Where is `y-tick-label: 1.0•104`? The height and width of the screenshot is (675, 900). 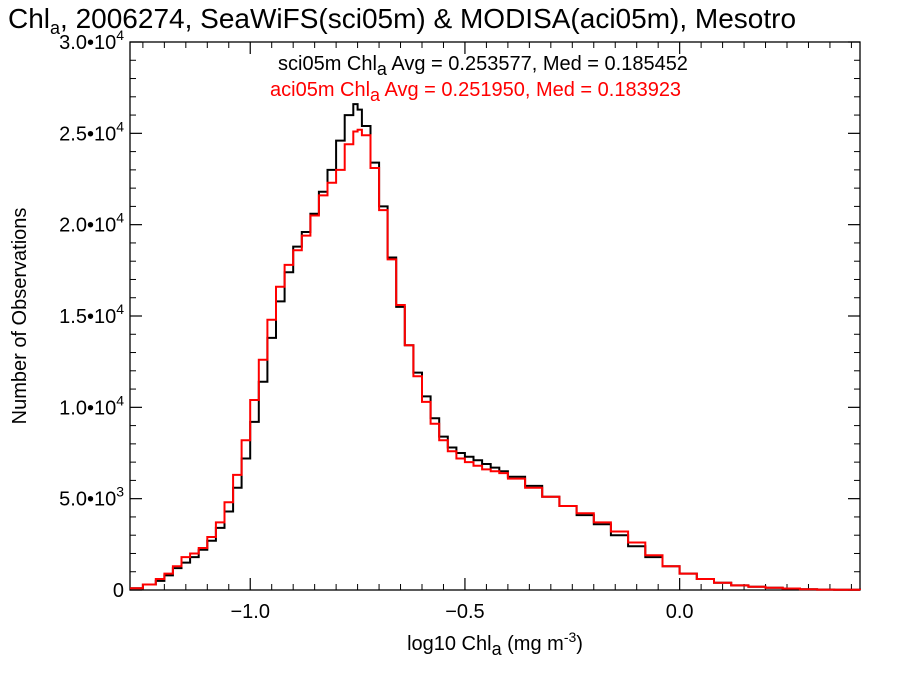 y-tick-label: 1.0•104 is located at coordinates (91, 405).